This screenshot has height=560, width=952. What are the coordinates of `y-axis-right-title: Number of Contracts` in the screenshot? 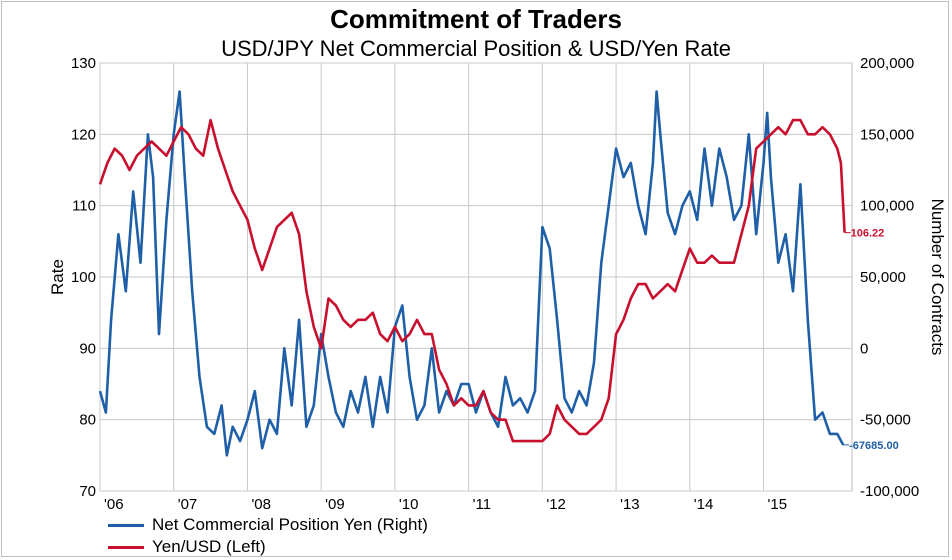 It's located at (937, 277).